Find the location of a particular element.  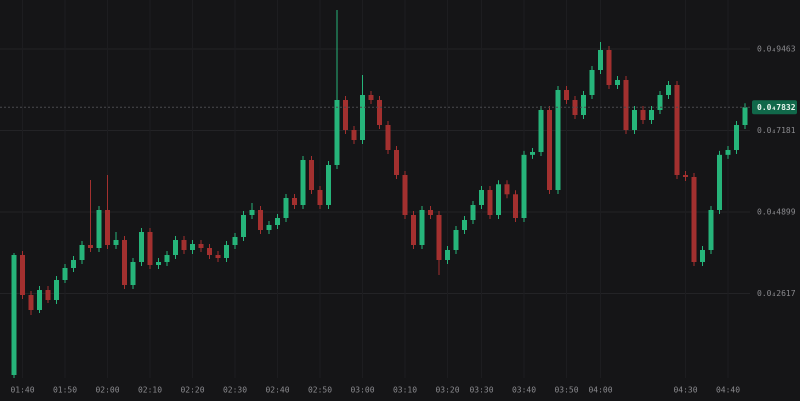

y-tick-label: 0.0₄2617 is located at coordinates (776, 293).